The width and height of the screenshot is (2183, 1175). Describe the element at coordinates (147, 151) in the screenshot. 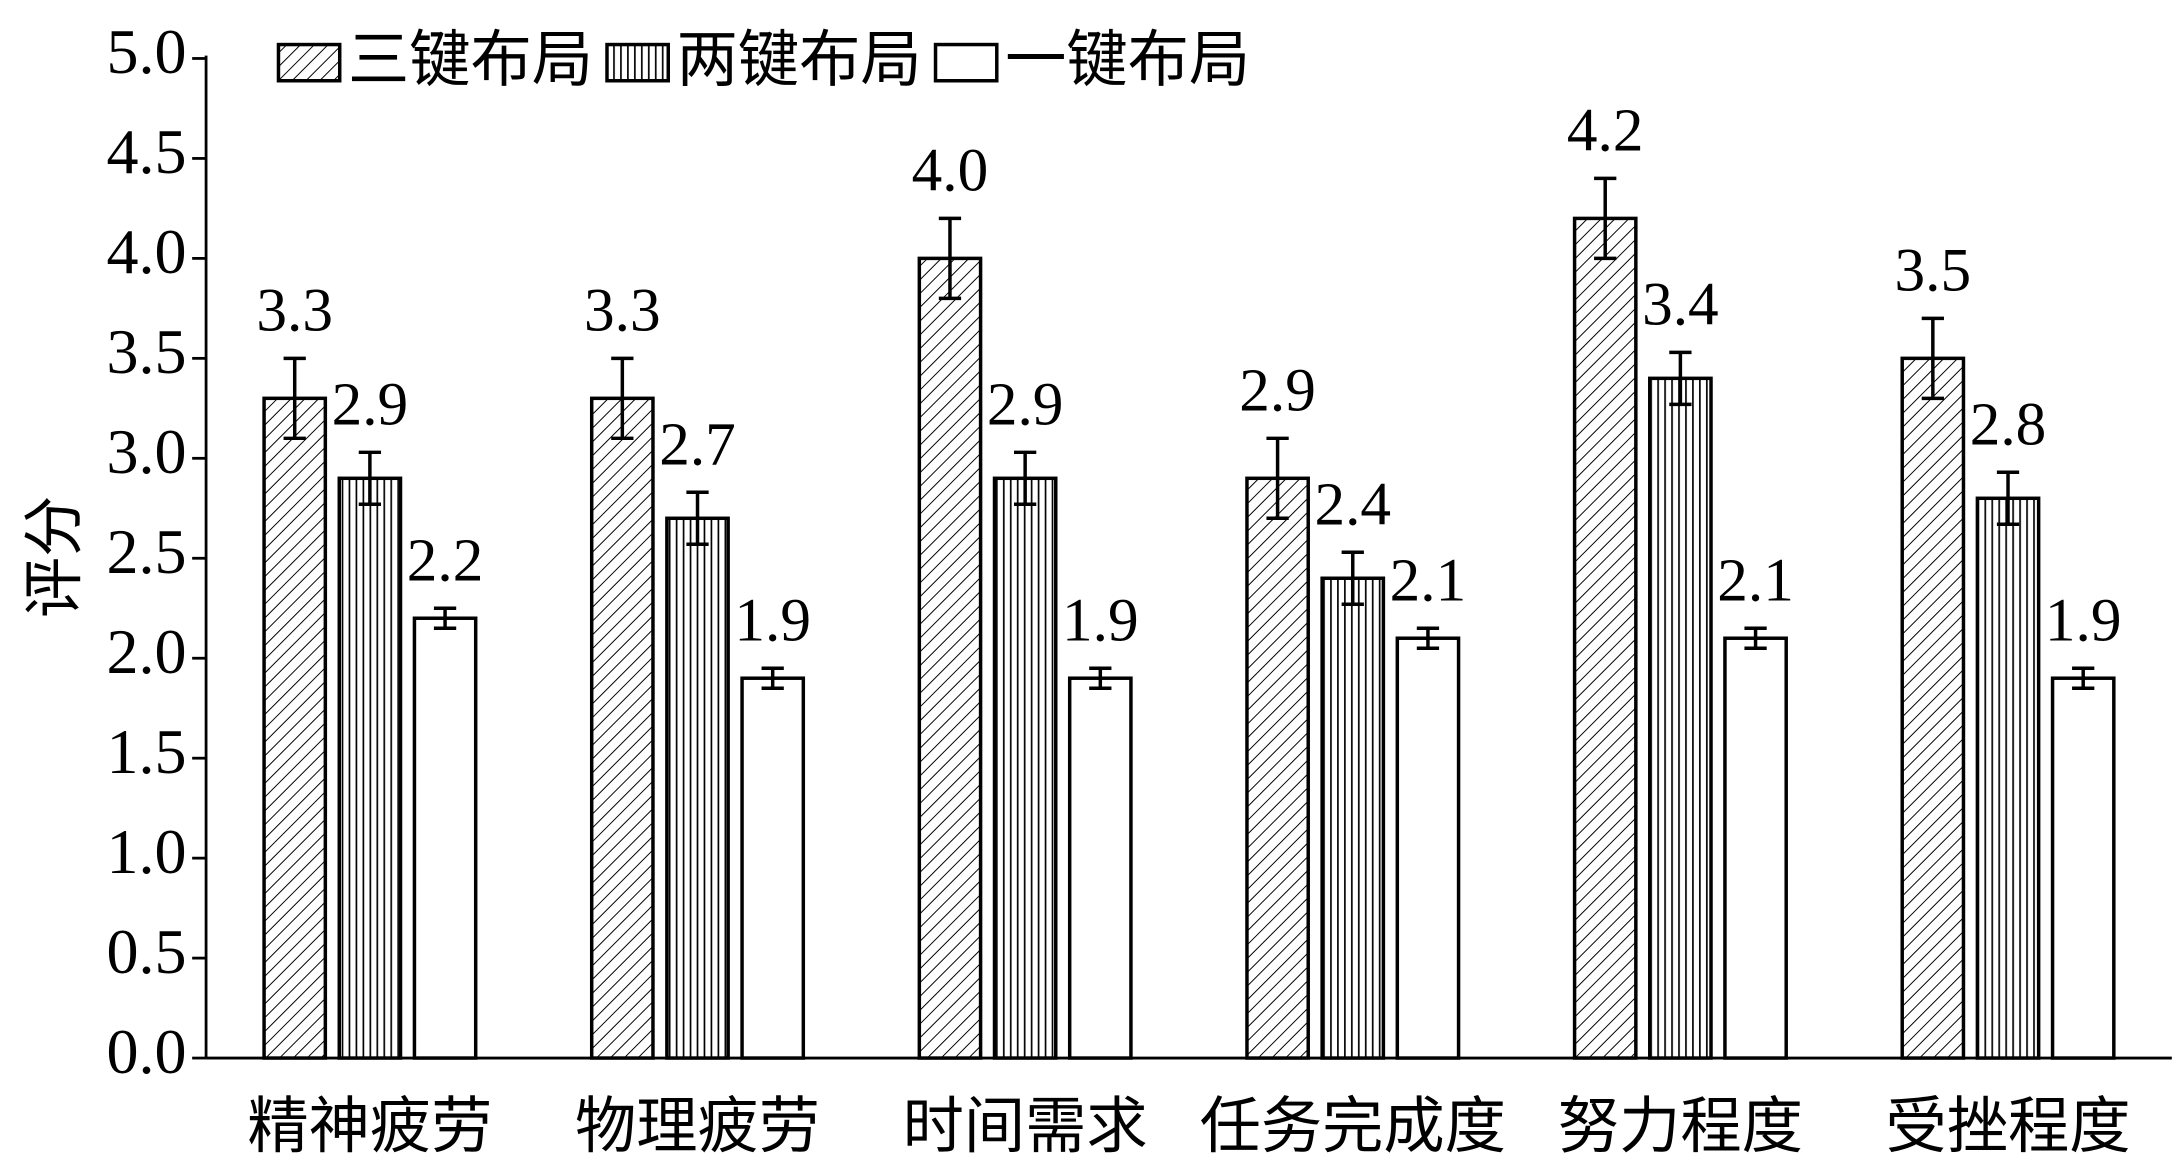

I see `y-tick-label: 4.5` at that location.